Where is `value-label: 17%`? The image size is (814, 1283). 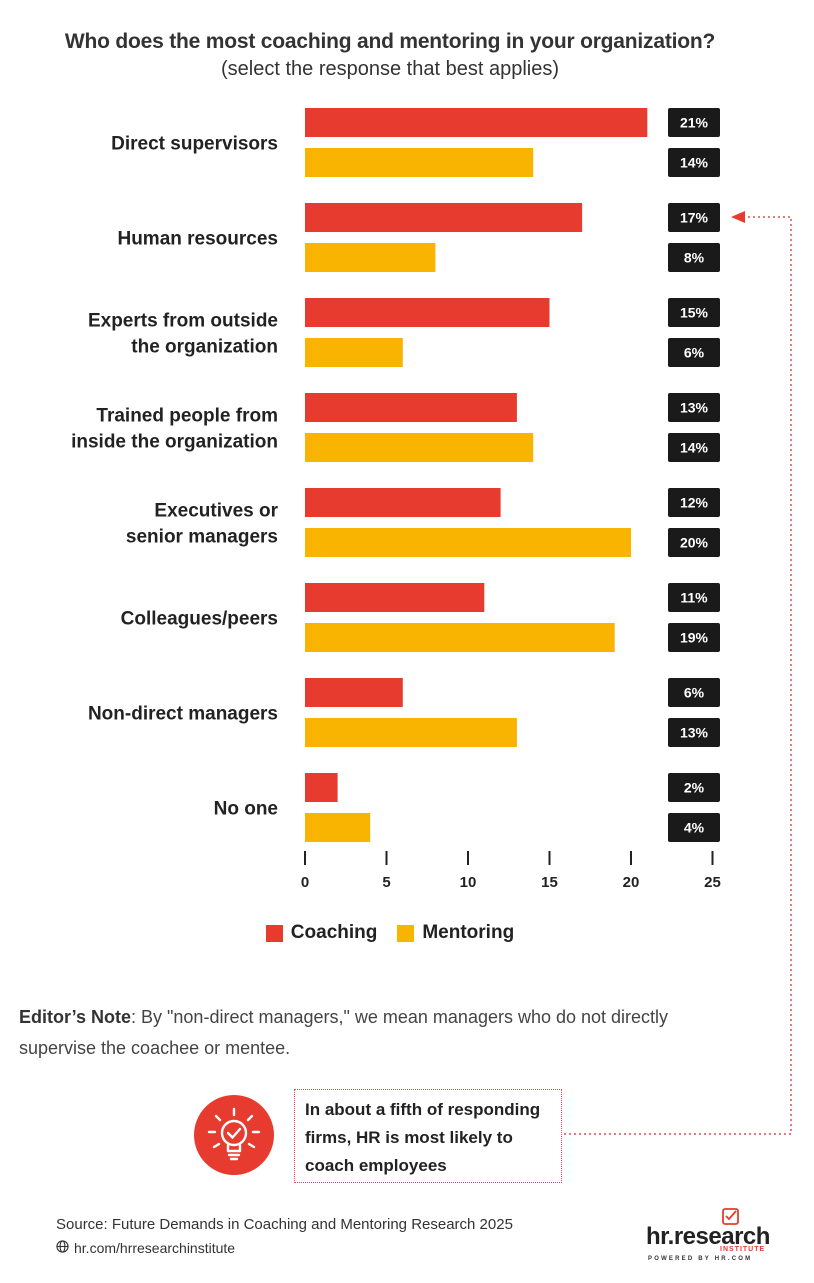
value-label: 17% is located at coordinates (694, 218).